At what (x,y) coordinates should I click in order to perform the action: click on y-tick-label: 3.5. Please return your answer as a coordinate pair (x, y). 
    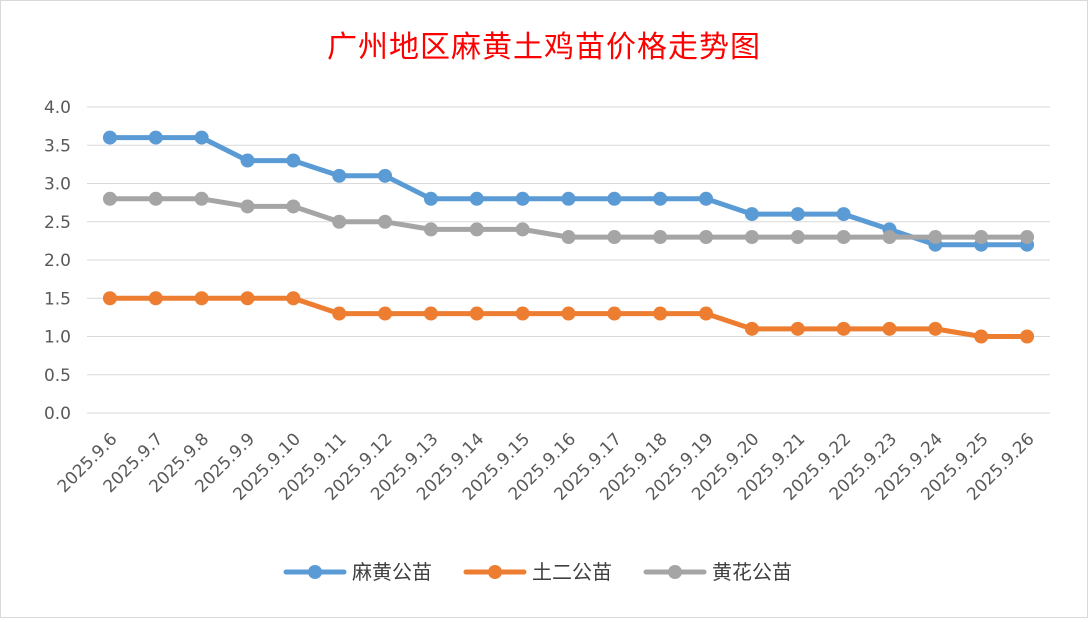
    Looking at the image, I should click on (57, 146).